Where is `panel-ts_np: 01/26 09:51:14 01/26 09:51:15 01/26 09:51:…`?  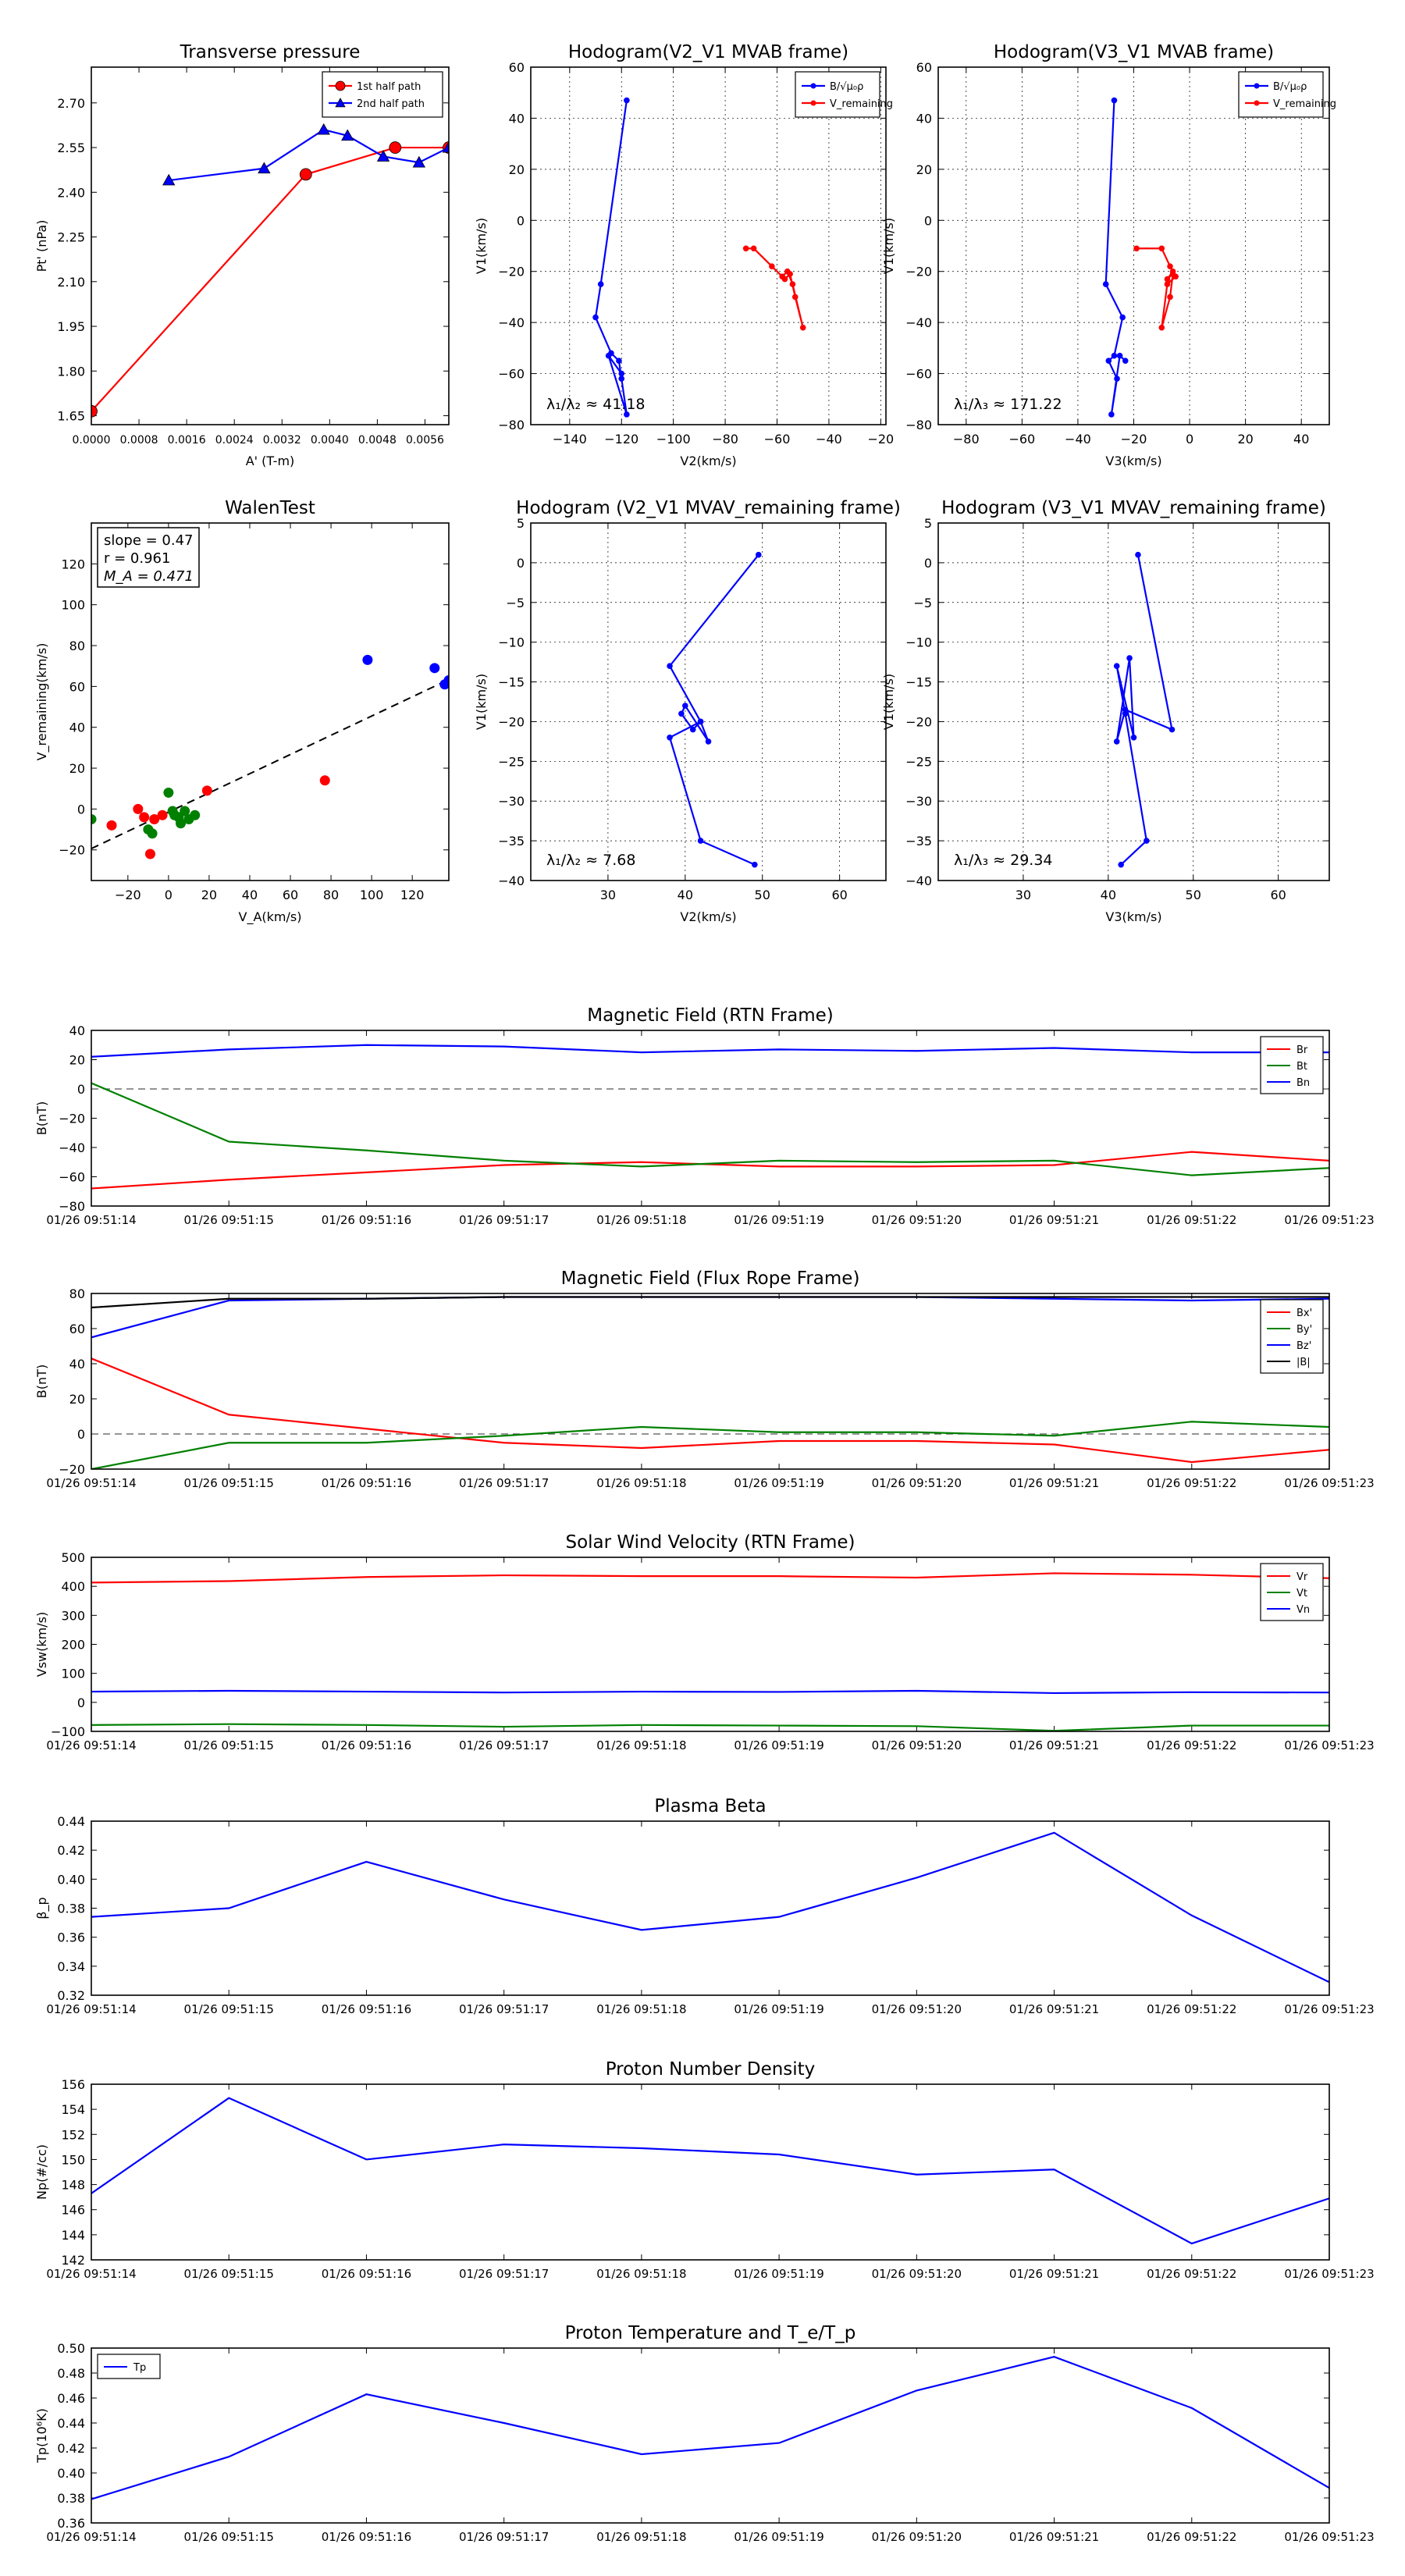 panel-ts_np: 01/26 09:51:14 01/26 09:51:15 01/26 09:51:… is located at coordinates (705, 2170).